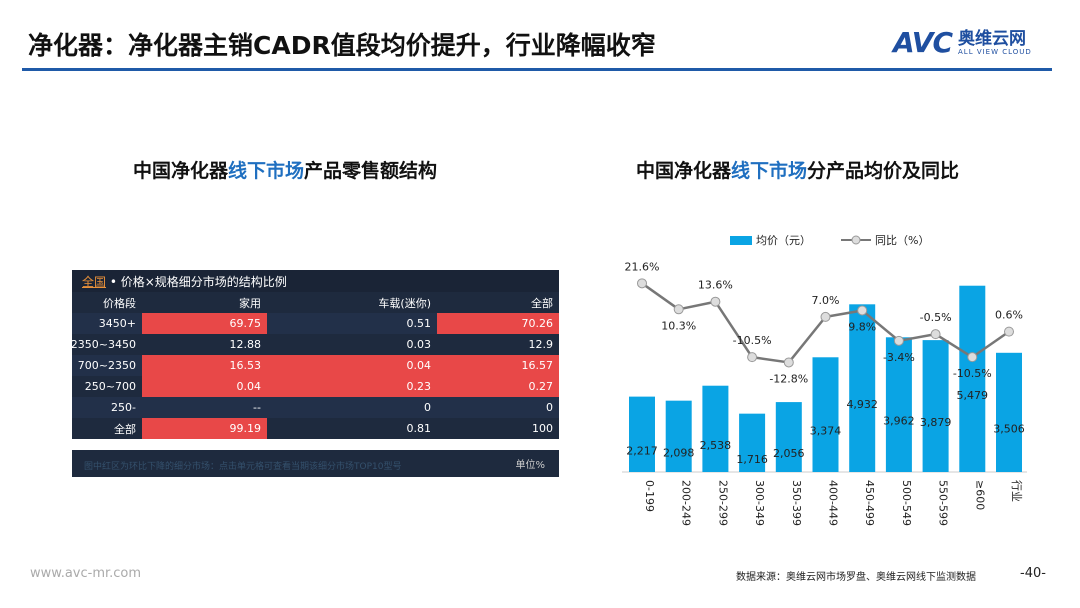  What do you see at coordinates (1009, 315) in the screenshot?
I see `yoy-label: 0.6%` at bounding box center [1009, 315].